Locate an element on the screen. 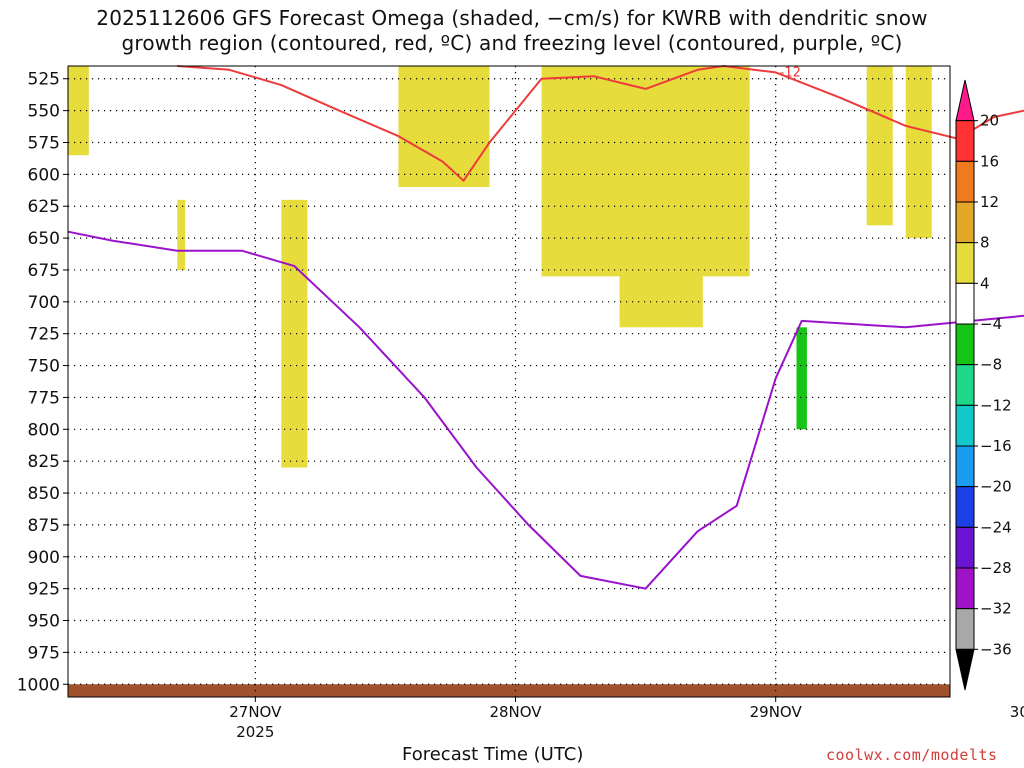 The width and height of the screenshot is (1024, 768). colorbar-label-12: −32 is located at coordinates (996, 609).